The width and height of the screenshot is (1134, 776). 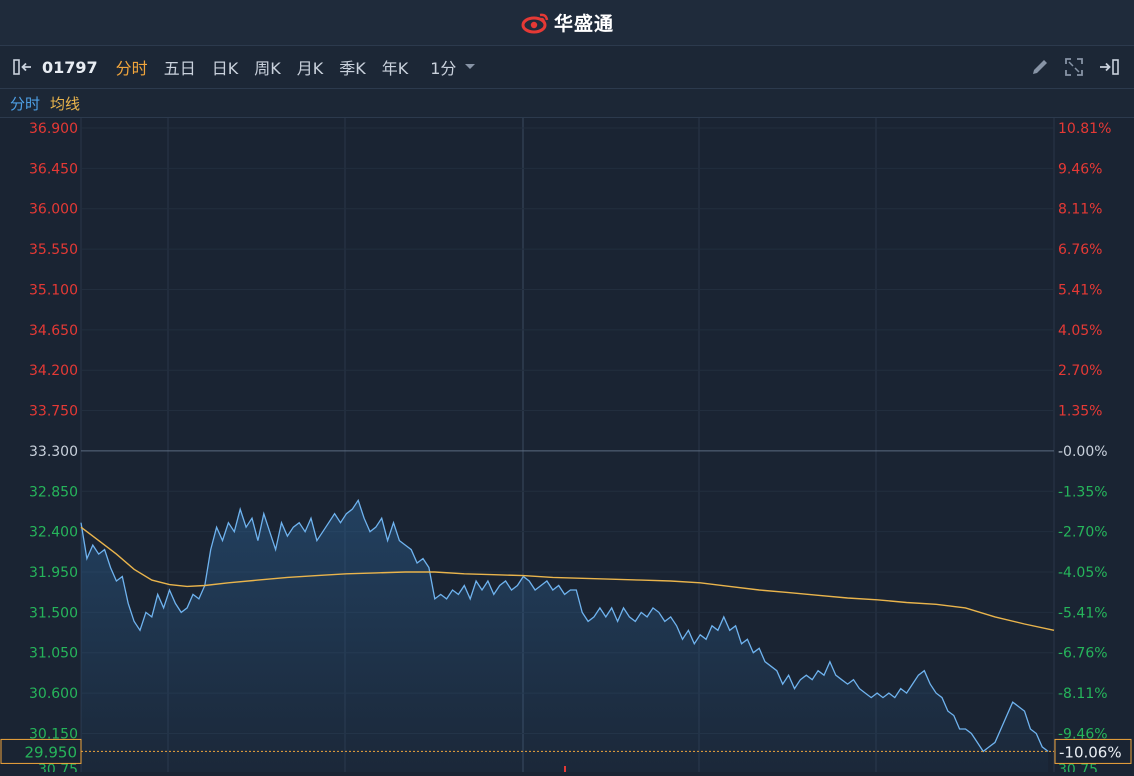 What do you see at coordinates (53, 210) in the screenshot?
I see `left-tick-label: 36.000` at bounding box center [53, 210].